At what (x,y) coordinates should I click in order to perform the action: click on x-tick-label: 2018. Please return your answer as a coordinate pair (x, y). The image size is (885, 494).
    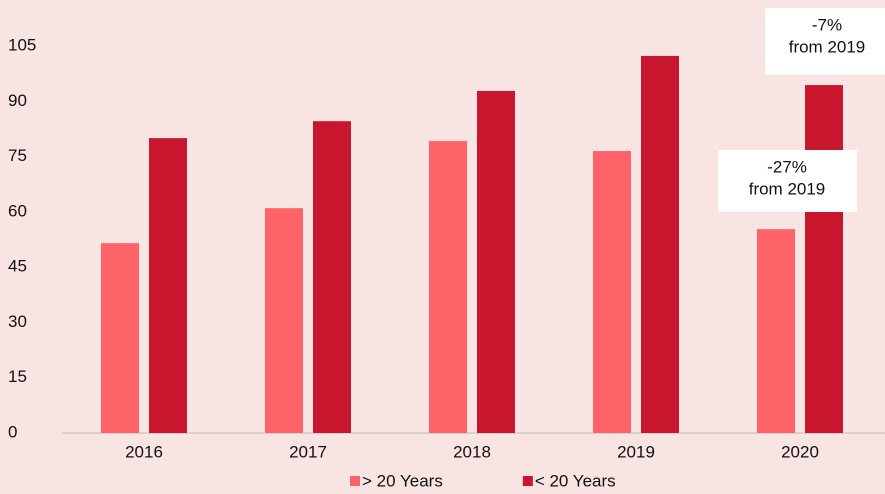
    Looking at the image, I should click on (472, 451).